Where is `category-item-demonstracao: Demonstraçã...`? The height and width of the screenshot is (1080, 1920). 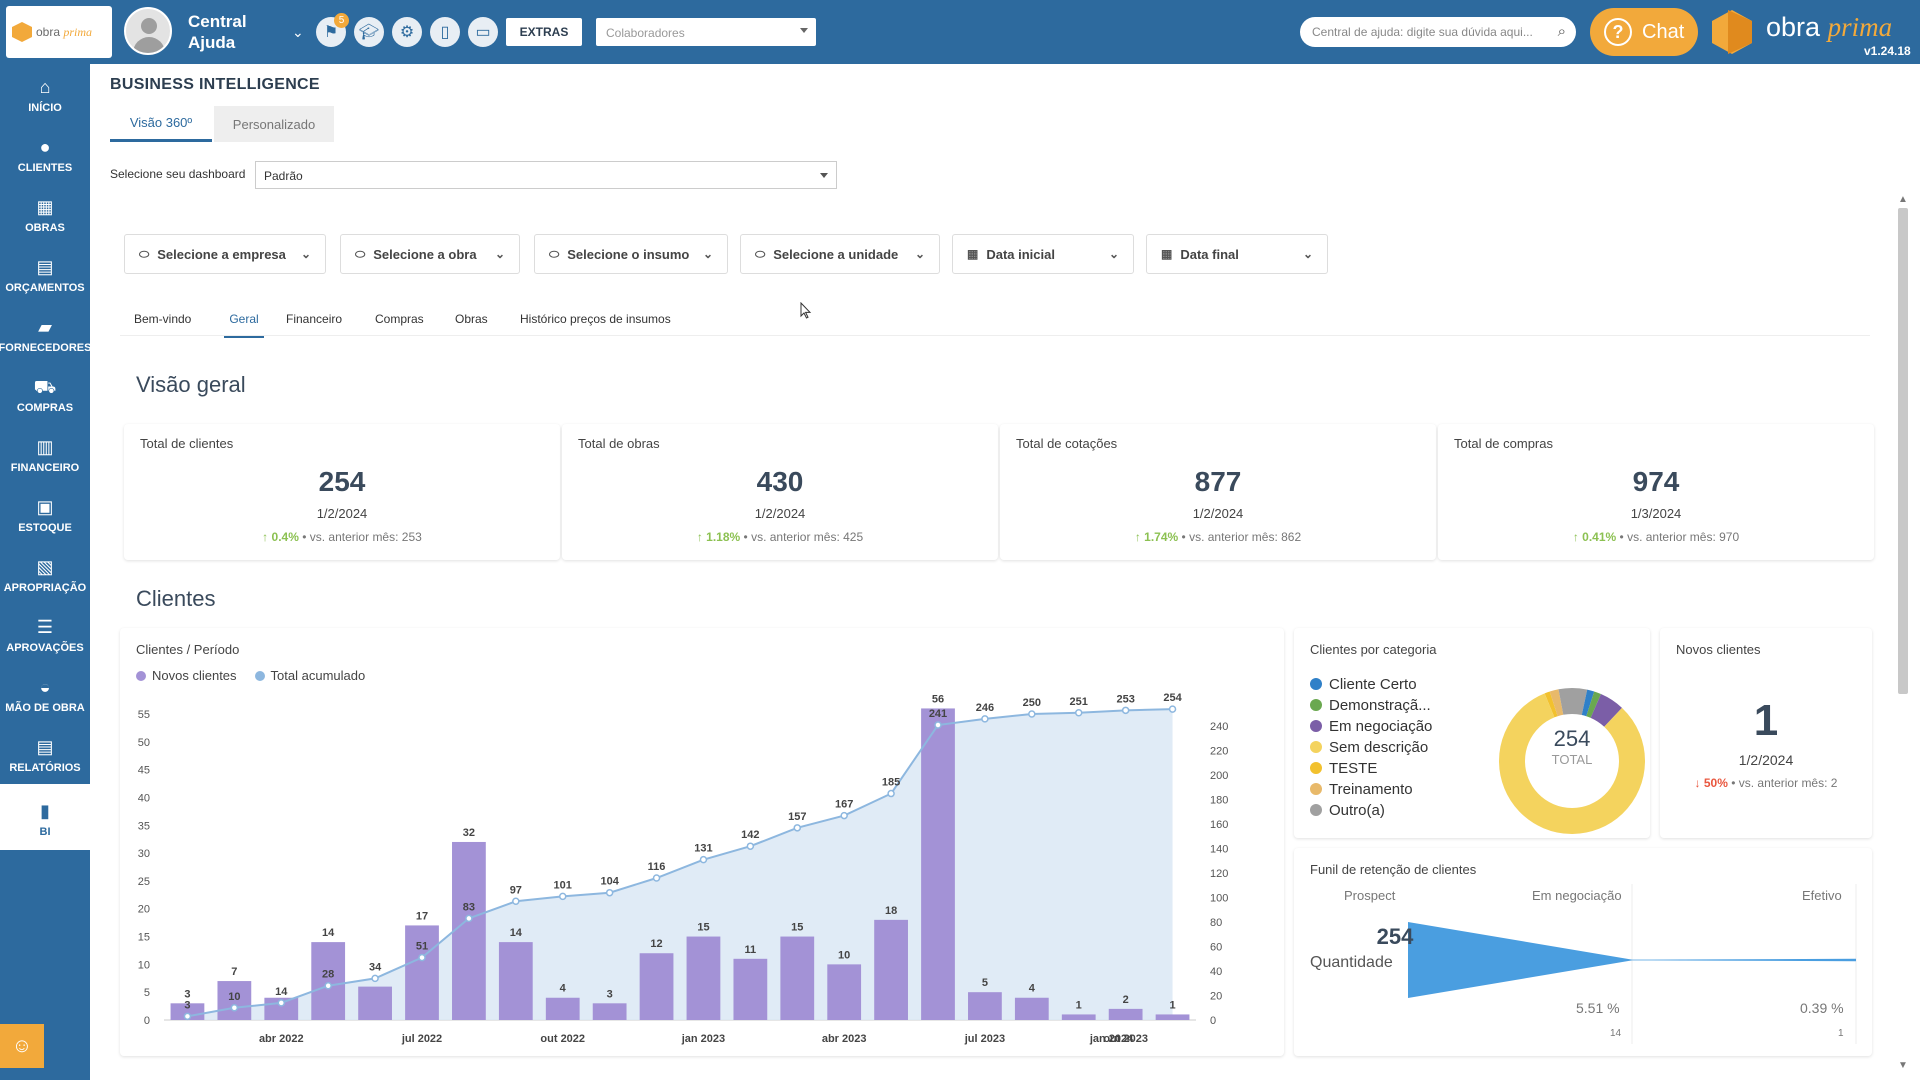
category-item-demonstracao: Demonstraçã... is located at coordinates (1370, 705).